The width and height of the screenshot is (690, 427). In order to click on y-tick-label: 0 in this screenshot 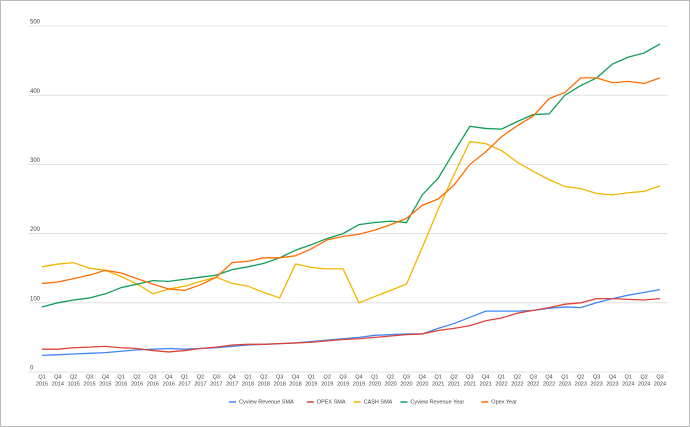, I will do `click(32, 369)`.